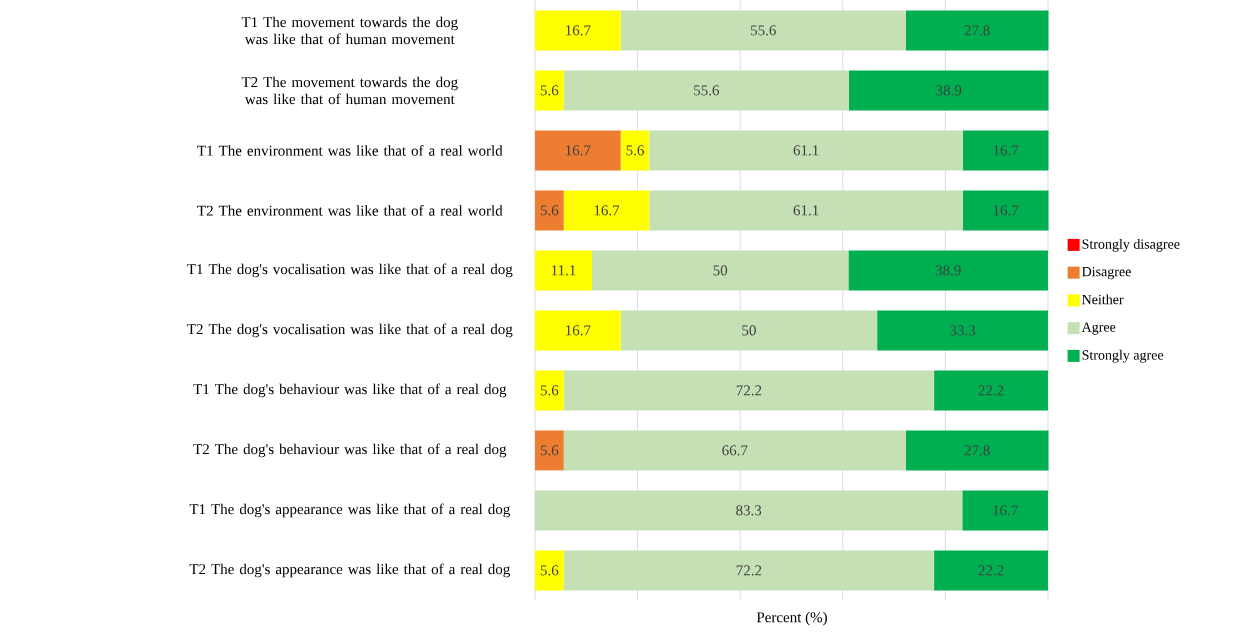  What do you see at coordinates (350, 330) in the screenshot?
I see `y-tick-label: T2 The dog's vocalisation was like that of a real dog` at bounding box center [350, 330].